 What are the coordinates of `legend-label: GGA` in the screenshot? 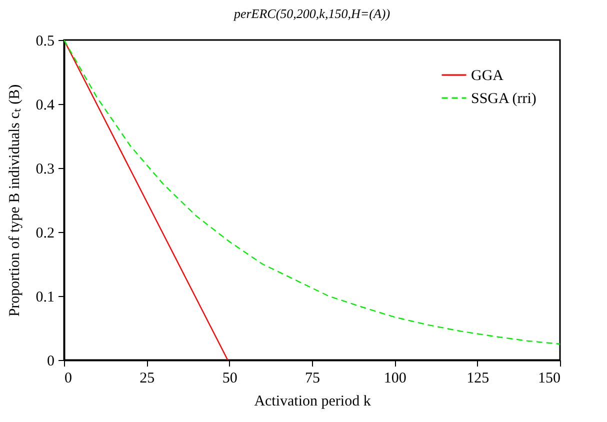 It's located at (487, 76).